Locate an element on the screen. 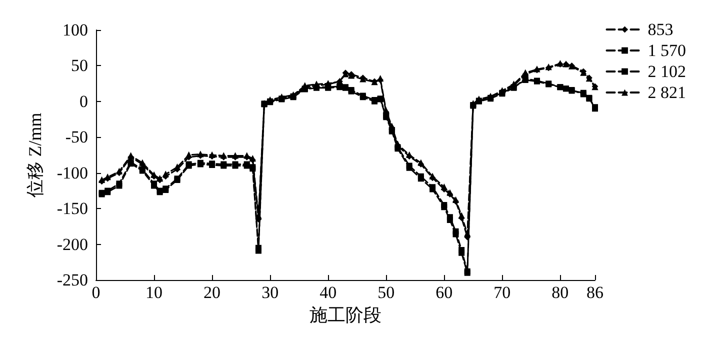 Image resolution: width=703 pixels, height=344 pixels. x-tick-label: 80 is located at coordinates (560, 292).